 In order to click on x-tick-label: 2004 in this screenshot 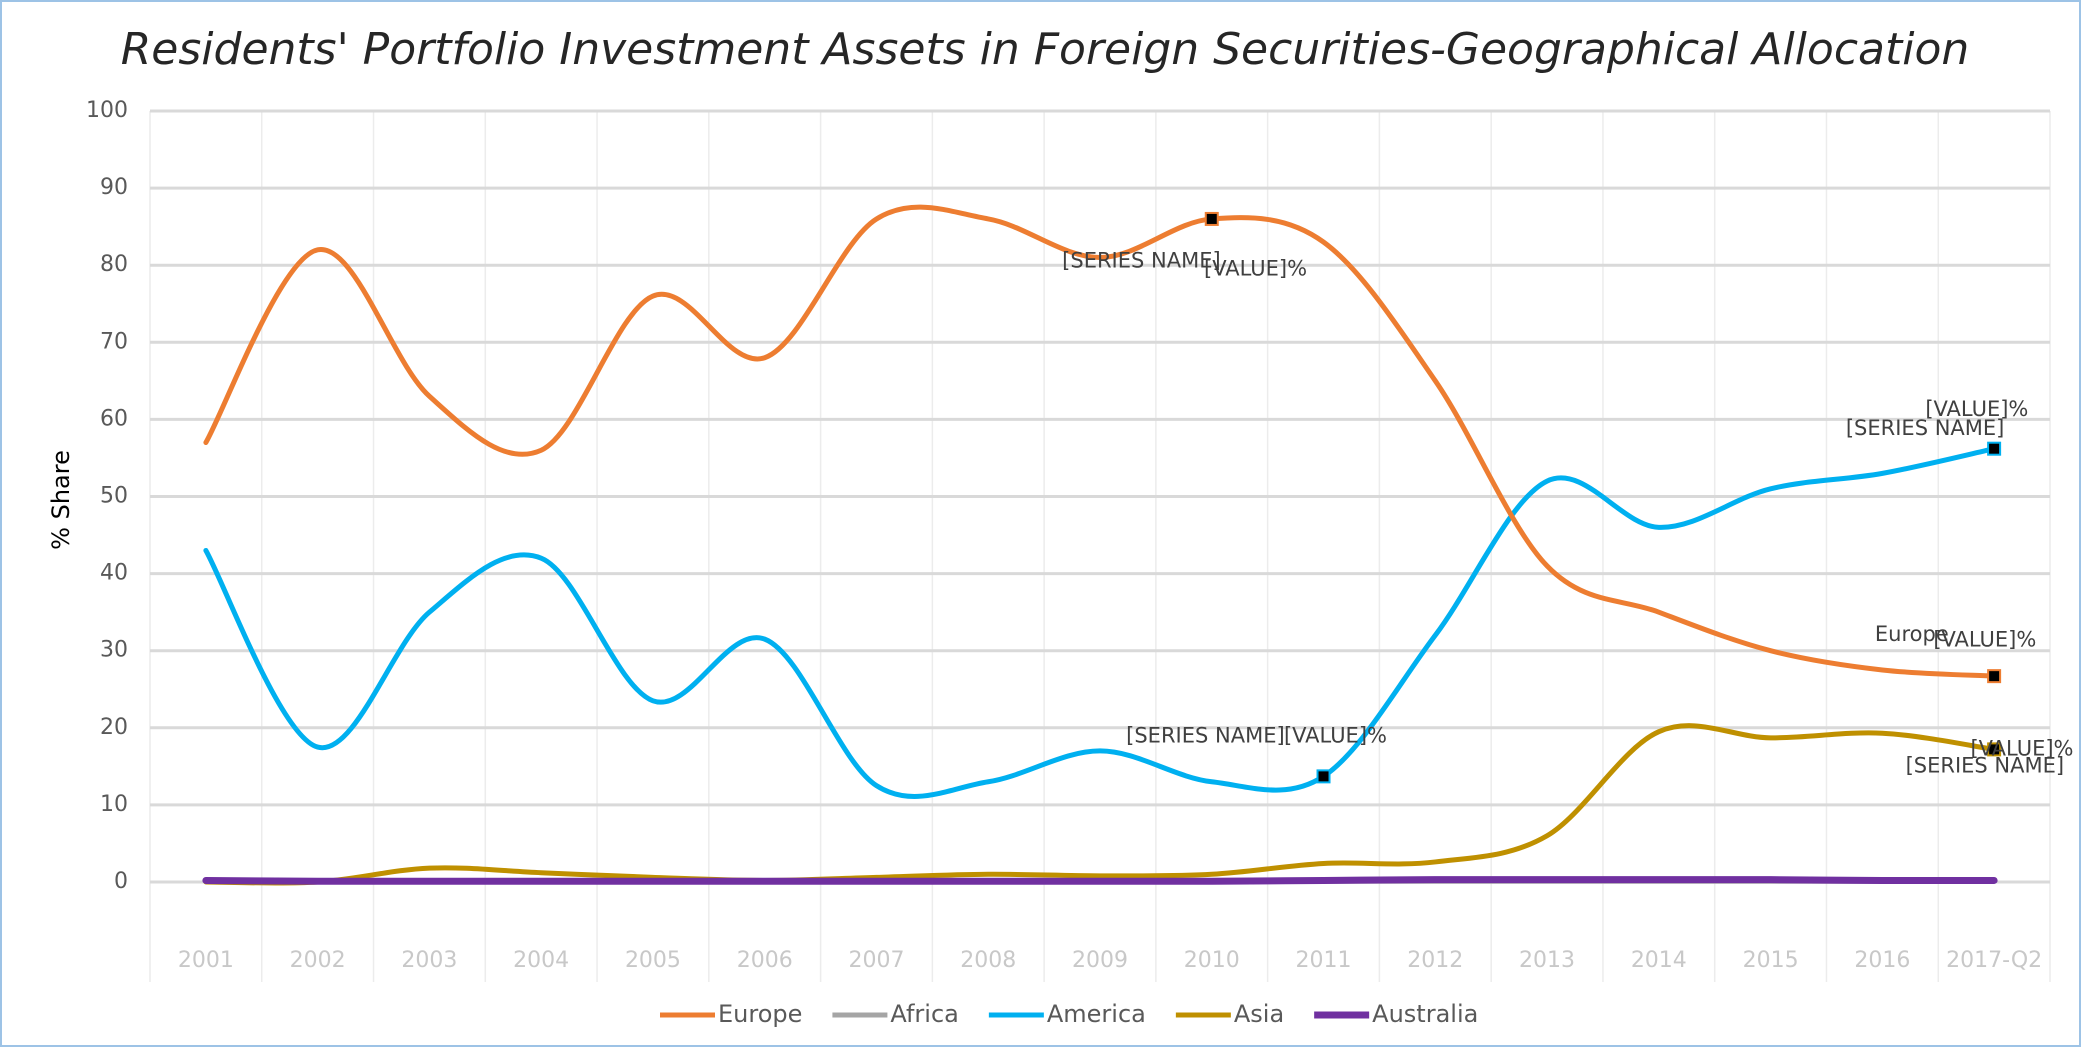, I will do `click(541, 960)`.